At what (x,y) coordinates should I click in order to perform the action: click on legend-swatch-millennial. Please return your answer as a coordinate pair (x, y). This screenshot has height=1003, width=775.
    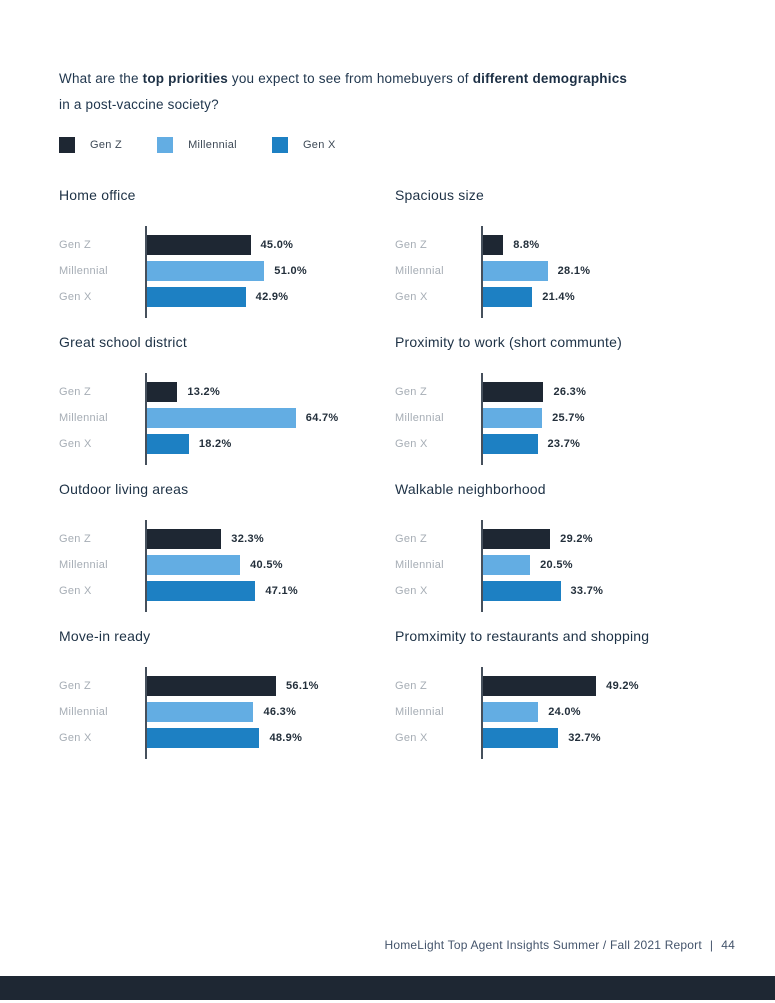
    Looking at the image, I should click on (165, 145).